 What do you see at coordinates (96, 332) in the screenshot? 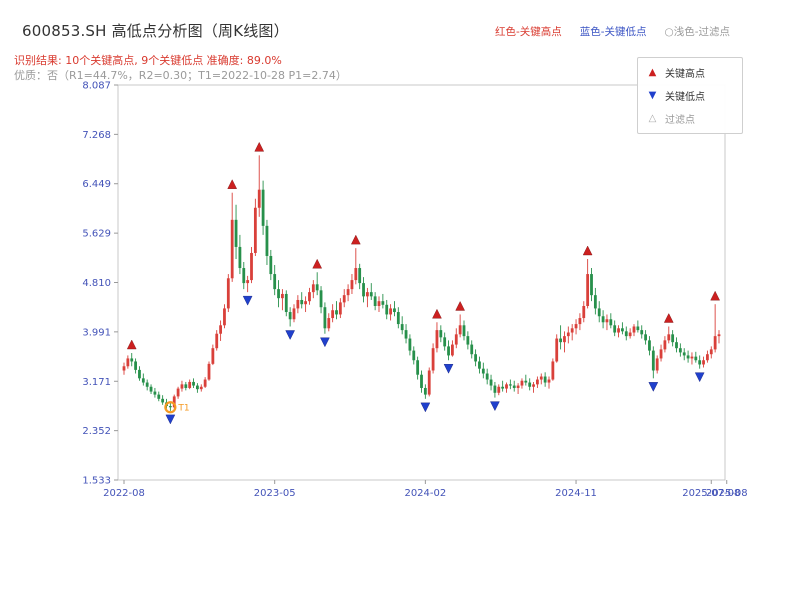
I see `y-axis-tick-label: 3.991` at bounding box center [96, 332].